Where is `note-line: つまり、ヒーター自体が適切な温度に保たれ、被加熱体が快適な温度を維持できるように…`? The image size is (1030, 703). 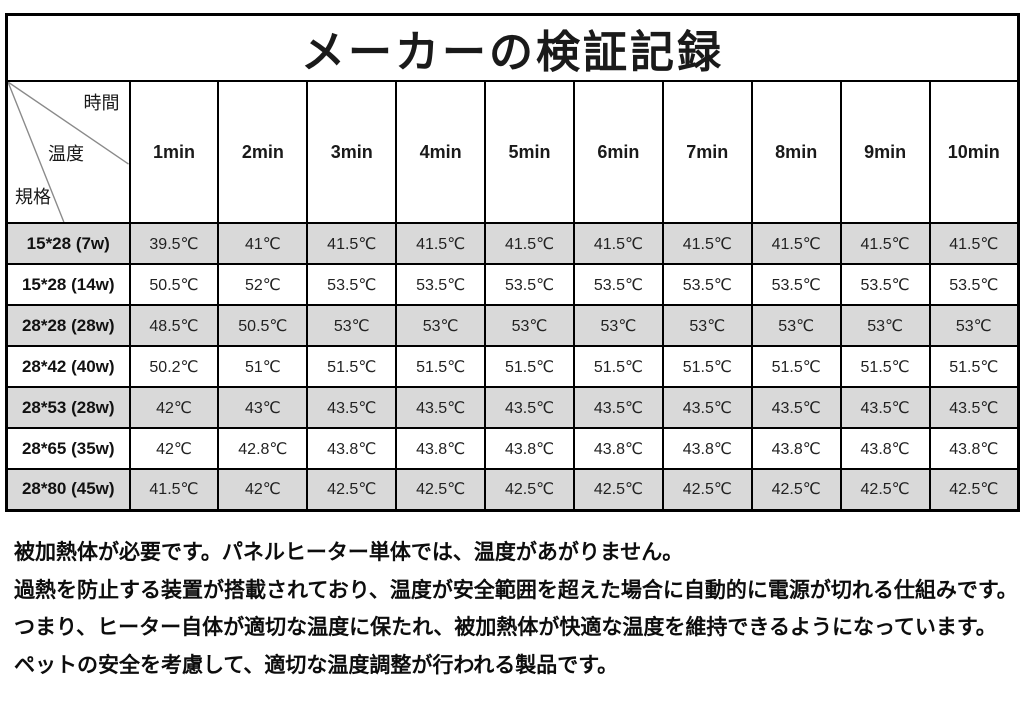 note-line: つまり、ヒーター自体が適切な温度に保たれ、被加熱体が快適な温度を維持できるように… is located at coordinates (505, 627).